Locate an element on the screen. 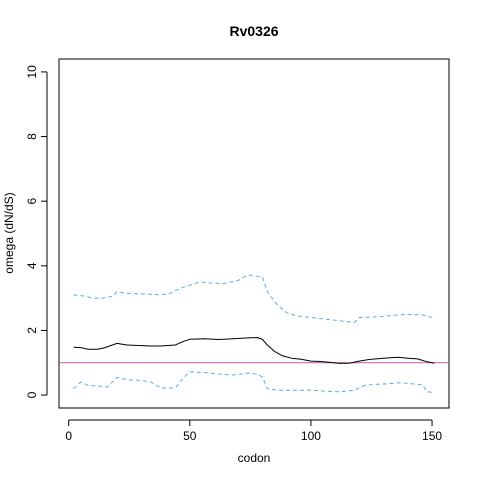 Image resolution: width=480 pixels, height=480 pixels. lower-bound-line is located at coordinates (254, 382).